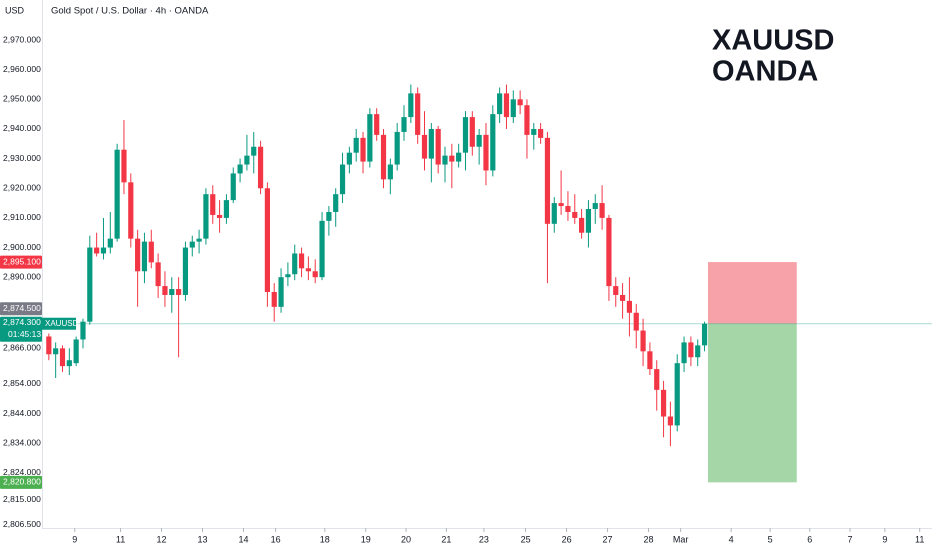  I want to click on y-tick-label: 2,970.000, so click(22, 39).